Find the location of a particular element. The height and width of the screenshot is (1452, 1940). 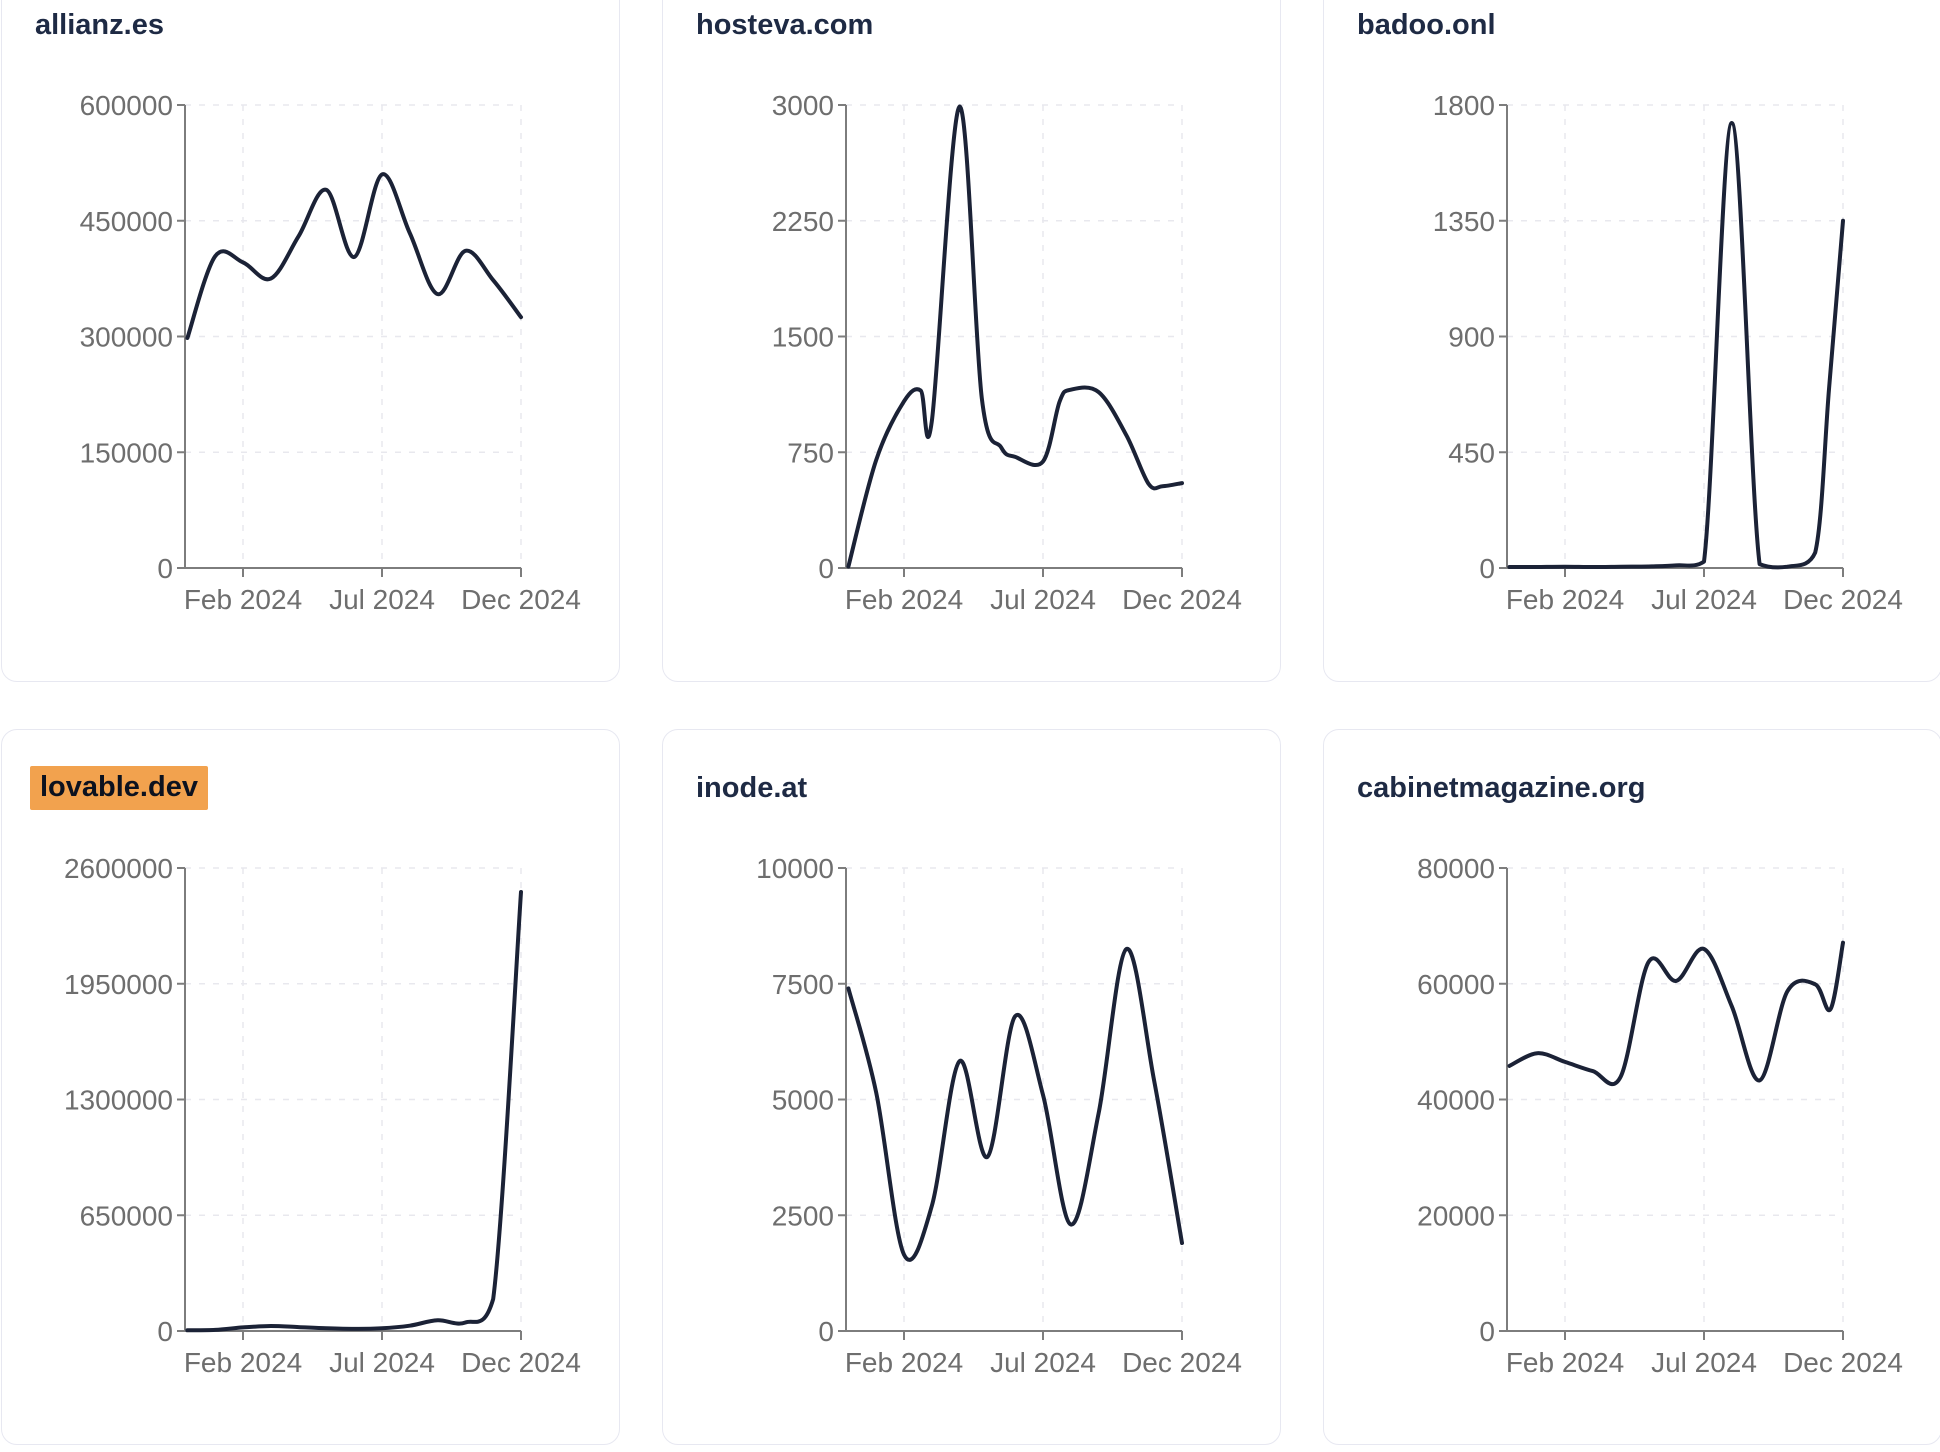

y-axis-tick-label: 2600000 is located at coordinates (118, 868).